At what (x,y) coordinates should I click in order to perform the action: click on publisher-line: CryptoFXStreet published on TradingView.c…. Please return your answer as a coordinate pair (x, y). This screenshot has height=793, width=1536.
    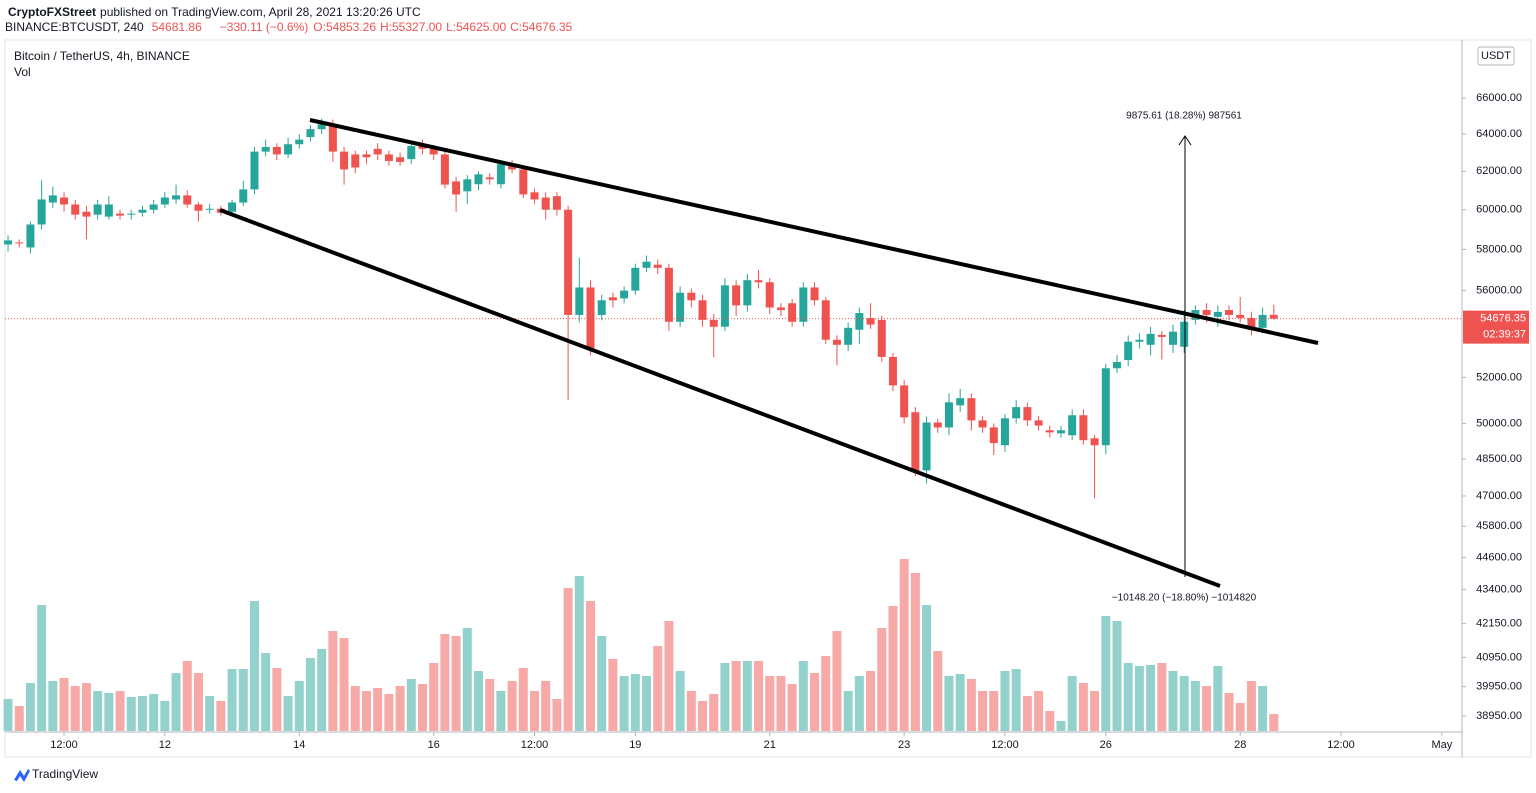
    Looking at the image, I should click on (214, 12).